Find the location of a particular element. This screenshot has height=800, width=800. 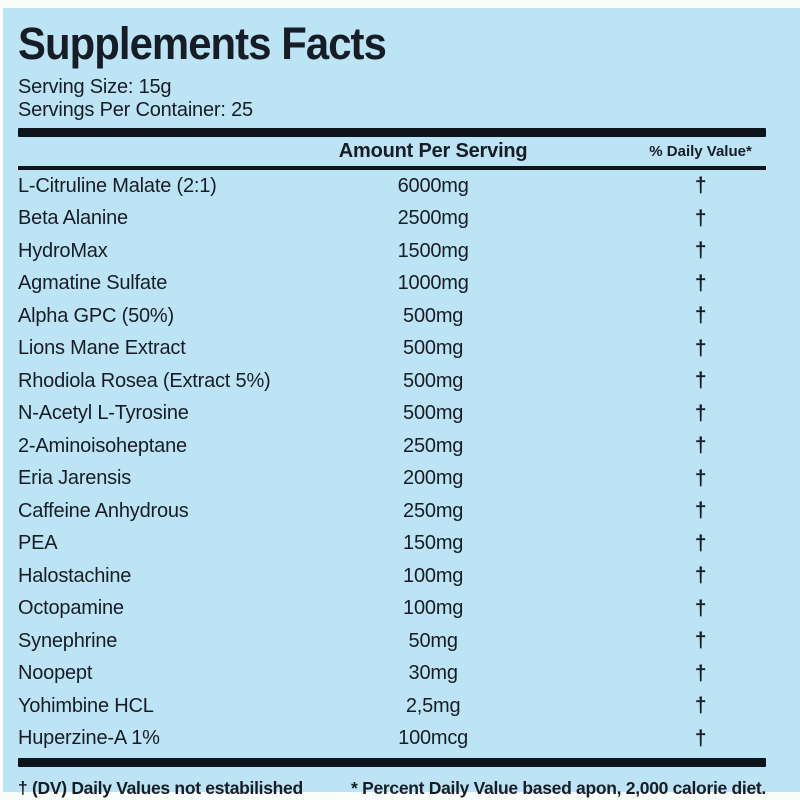

table-row: N-Acetyl L-Tyrosine 500mg † is located at coordinates (392, 414).